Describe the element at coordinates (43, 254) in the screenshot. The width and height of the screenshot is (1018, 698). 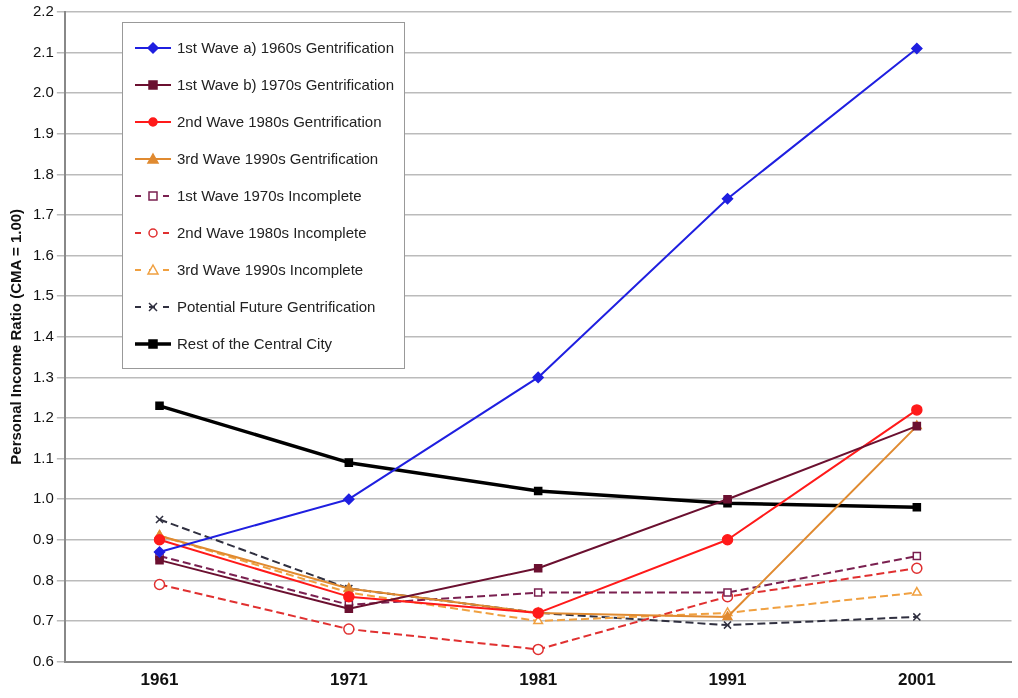
I see `y-tick-label: 1.6` at that location.